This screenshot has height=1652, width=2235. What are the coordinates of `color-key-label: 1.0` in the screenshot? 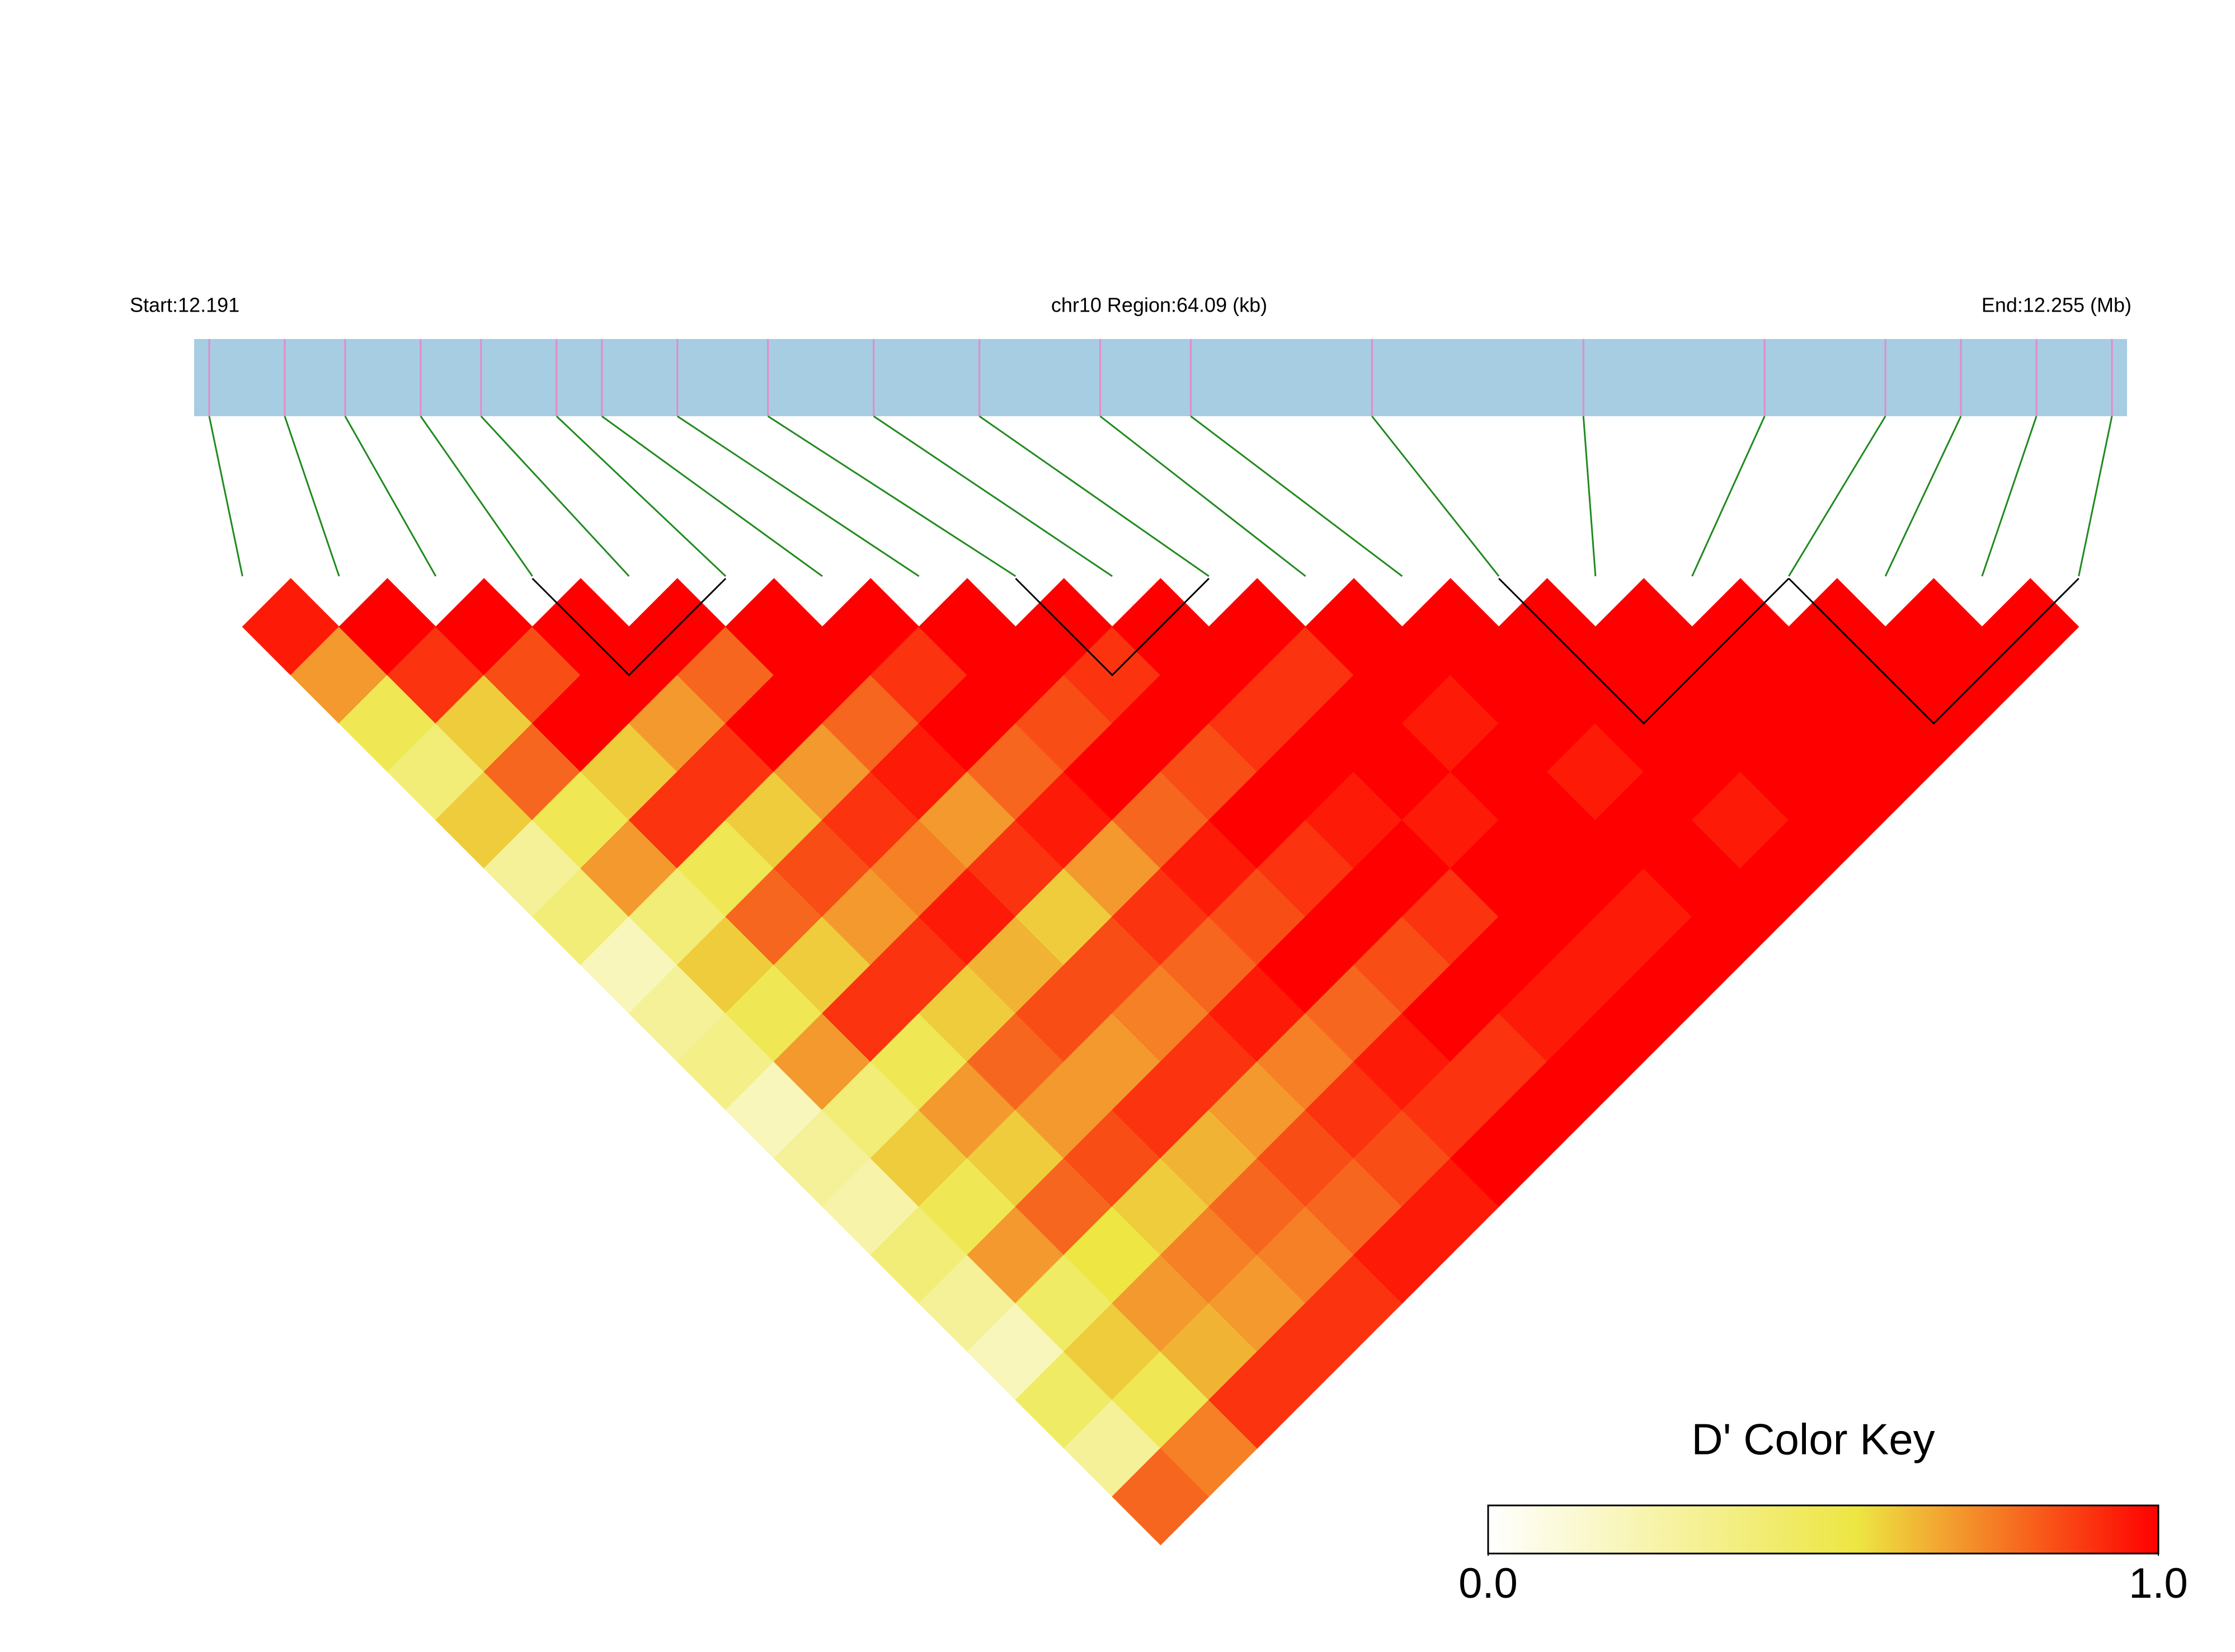 It's located at (2158, 1584).